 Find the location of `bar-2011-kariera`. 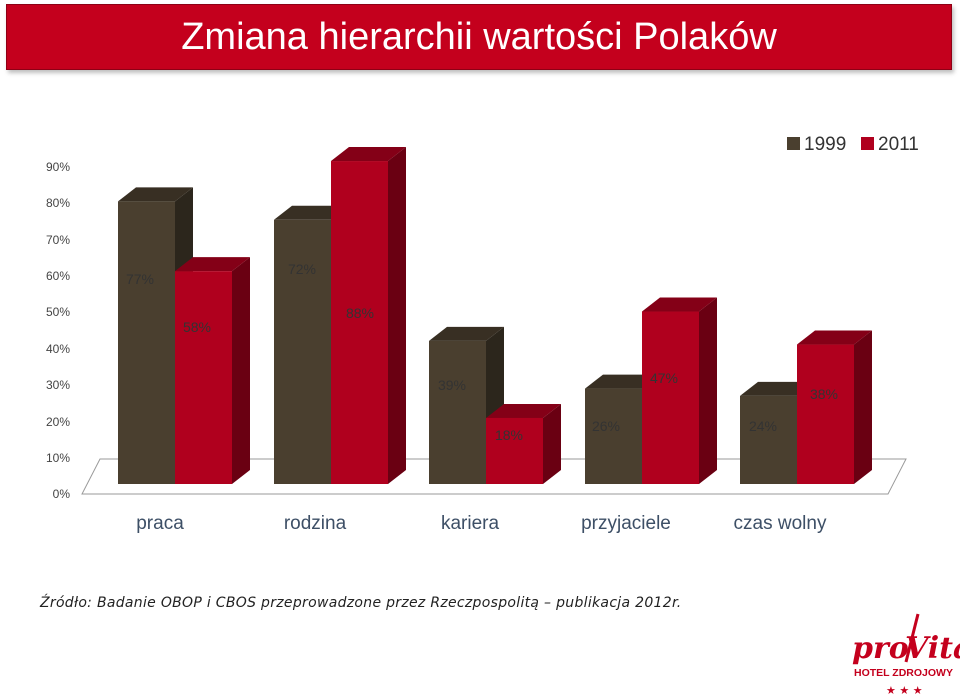

bar-2011-kariera is located at coordinates (514, 450).